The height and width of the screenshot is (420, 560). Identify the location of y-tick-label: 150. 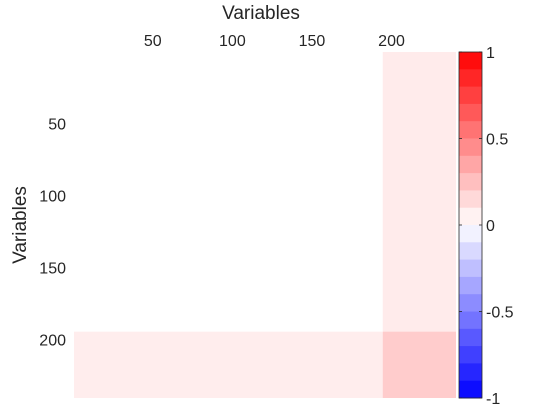
(52, 269).